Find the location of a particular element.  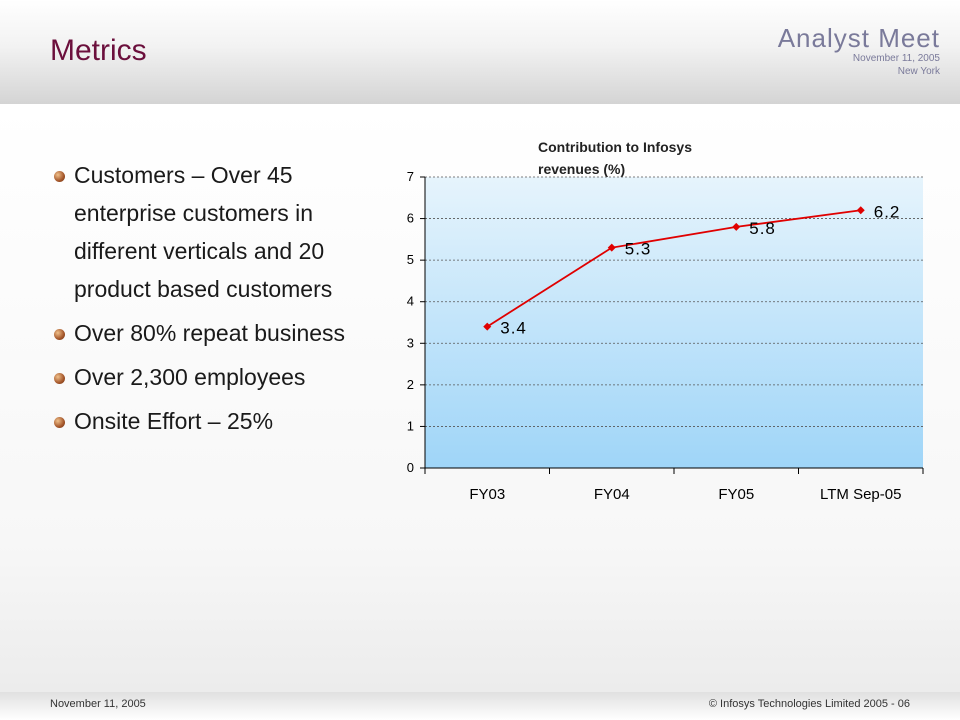

data-label: 5.3 is located at coordinates (638, 249).